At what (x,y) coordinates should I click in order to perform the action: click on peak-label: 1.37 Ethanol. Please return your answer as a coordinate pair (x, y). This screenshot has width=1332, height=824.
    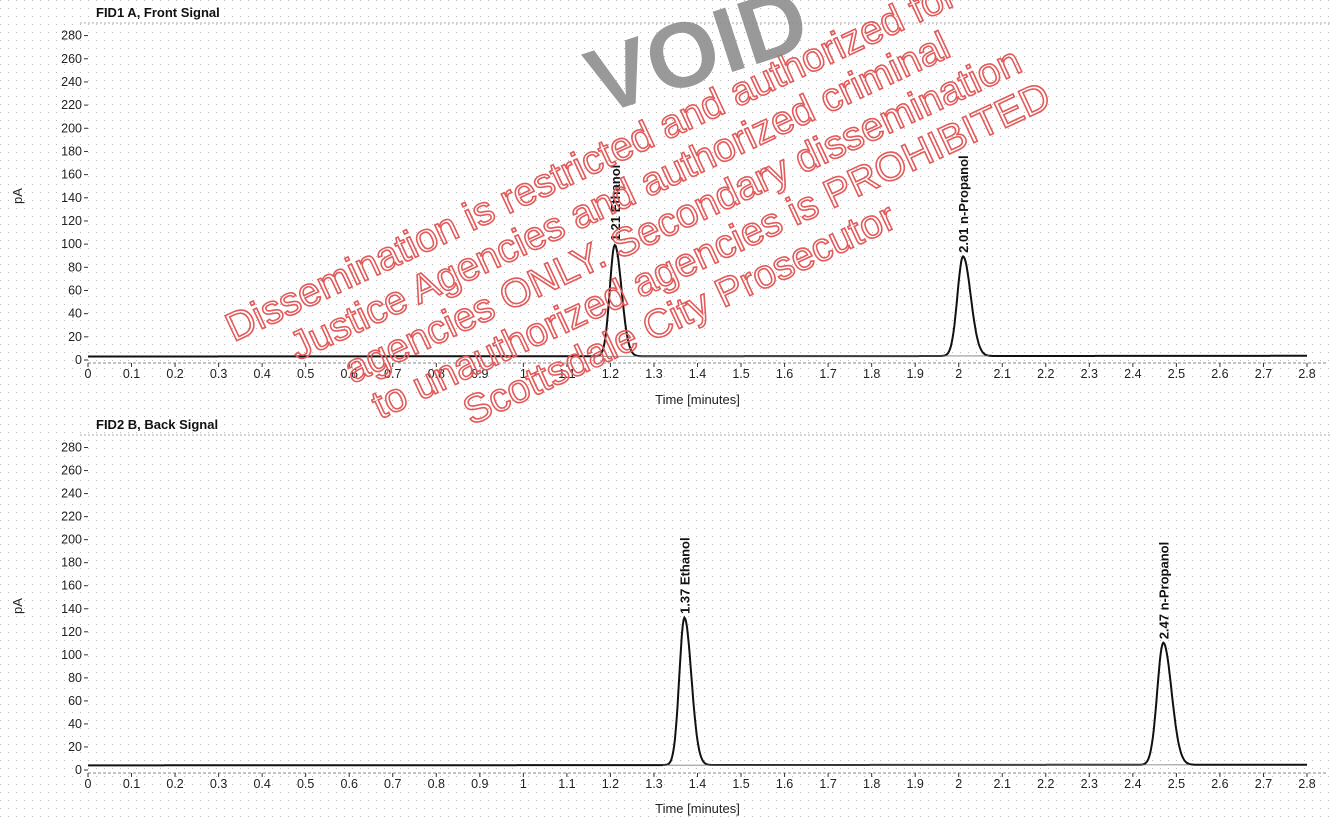
    Looking at the image, I should click on (684, 575).